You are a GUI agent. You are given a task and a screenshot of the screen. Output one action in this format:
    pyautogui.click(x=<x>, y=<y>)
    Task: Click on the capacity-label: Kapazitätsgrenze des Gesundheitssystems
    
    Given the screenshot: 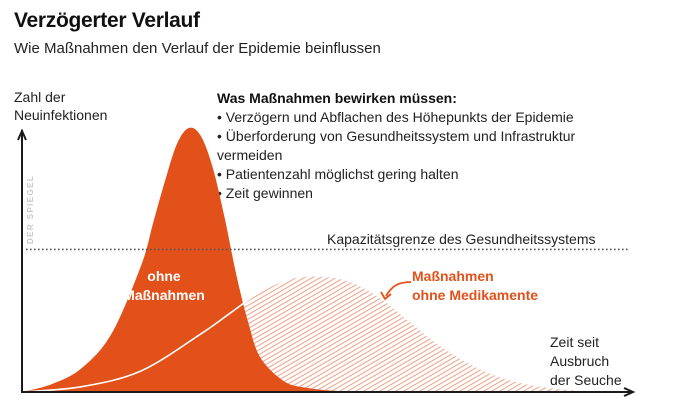 What is the action you would take?
    pyautogui.click(x=461, y=239)
    